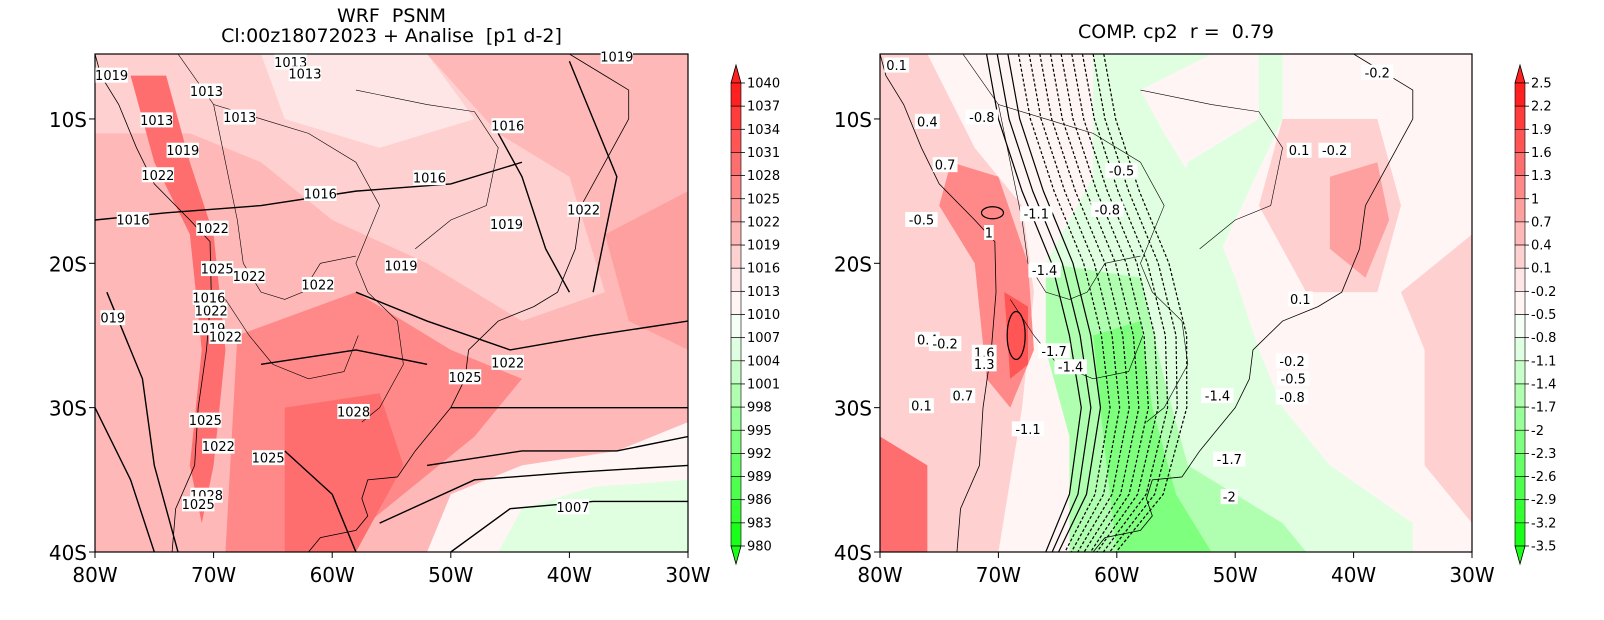  What do you see at coordinates (927, 122) in the screenshot?
I see `contour-label: 0.4` at bounding box center [927, 122].